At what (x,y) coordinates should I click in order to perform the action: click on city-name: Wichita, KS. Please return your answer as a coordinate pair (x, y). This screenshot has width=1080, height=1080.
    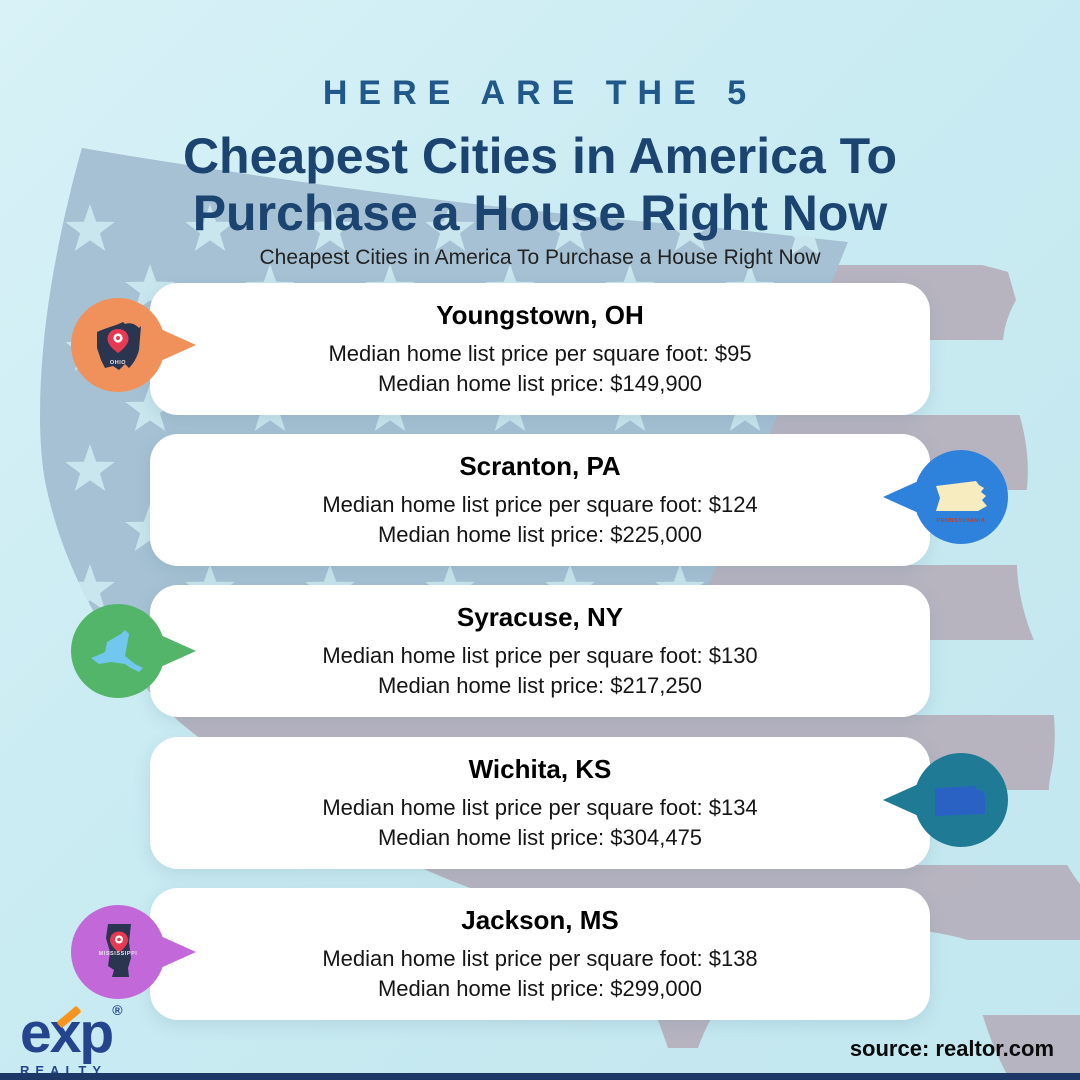
    Looking at the image, I should click on (540, 769).